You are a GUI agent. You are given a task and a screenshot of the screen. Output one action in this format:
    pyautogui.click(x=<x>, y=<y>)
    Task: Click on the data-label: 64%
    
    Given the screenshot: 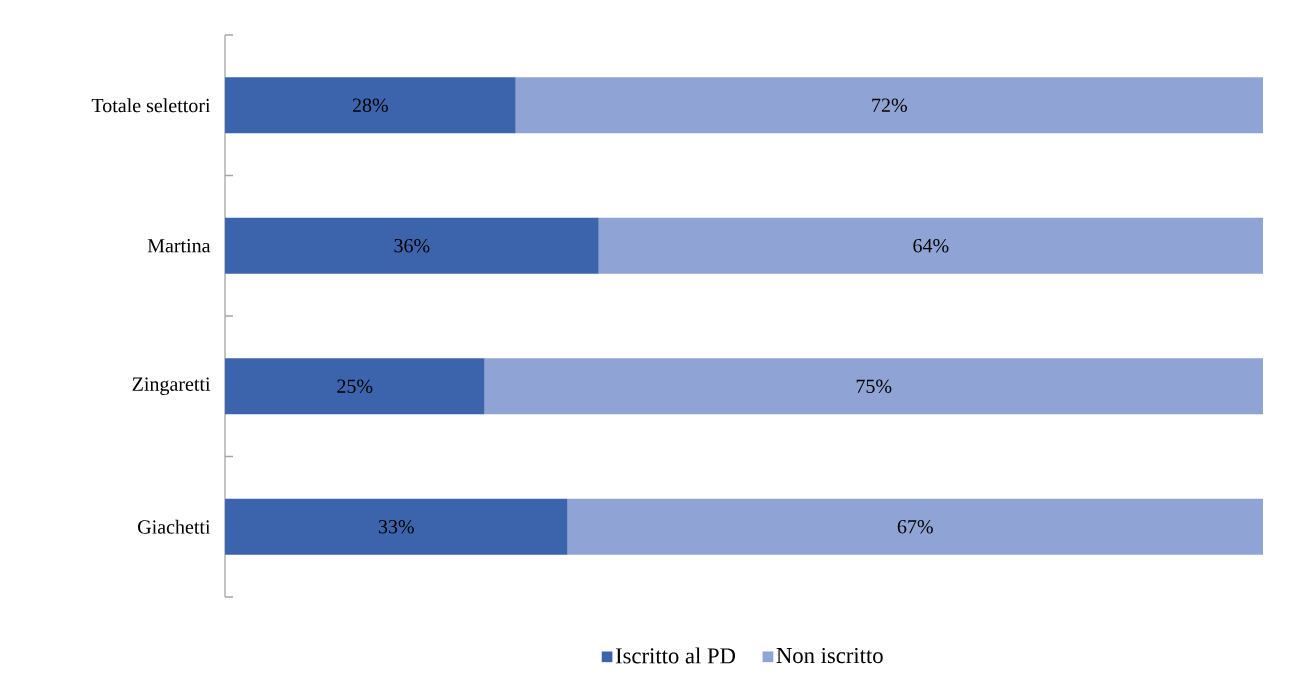 What is the action you would take?
    pyautogui.click(x=931, y=245)
    